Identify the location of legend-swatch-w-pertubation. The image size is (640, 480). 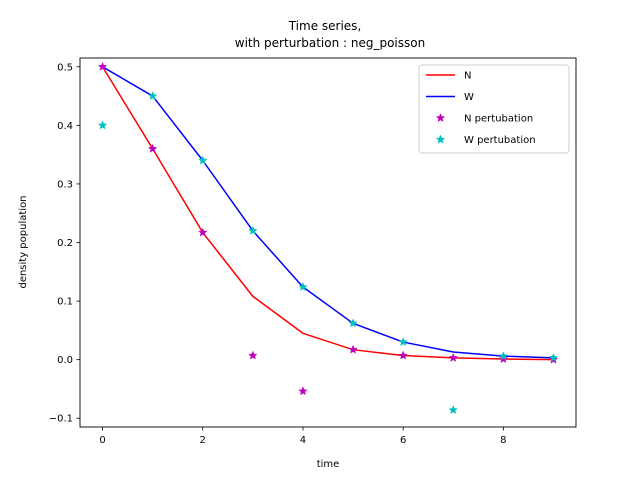
(440, 139).